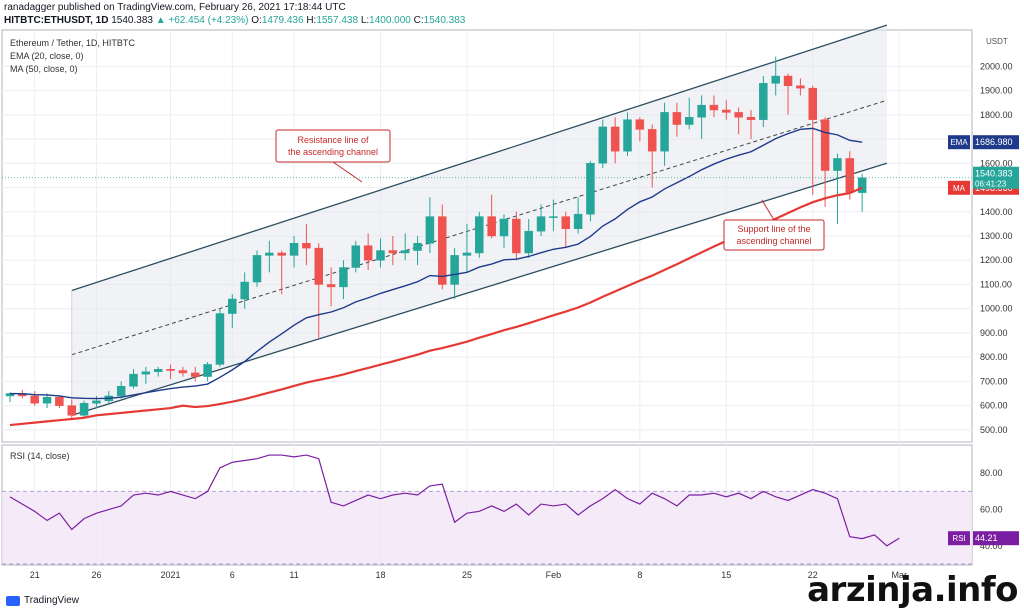 Image resolution: width=1024 pixels, height=610 pixels. I want to click on close-value: 1540.383, so click(444, 20).